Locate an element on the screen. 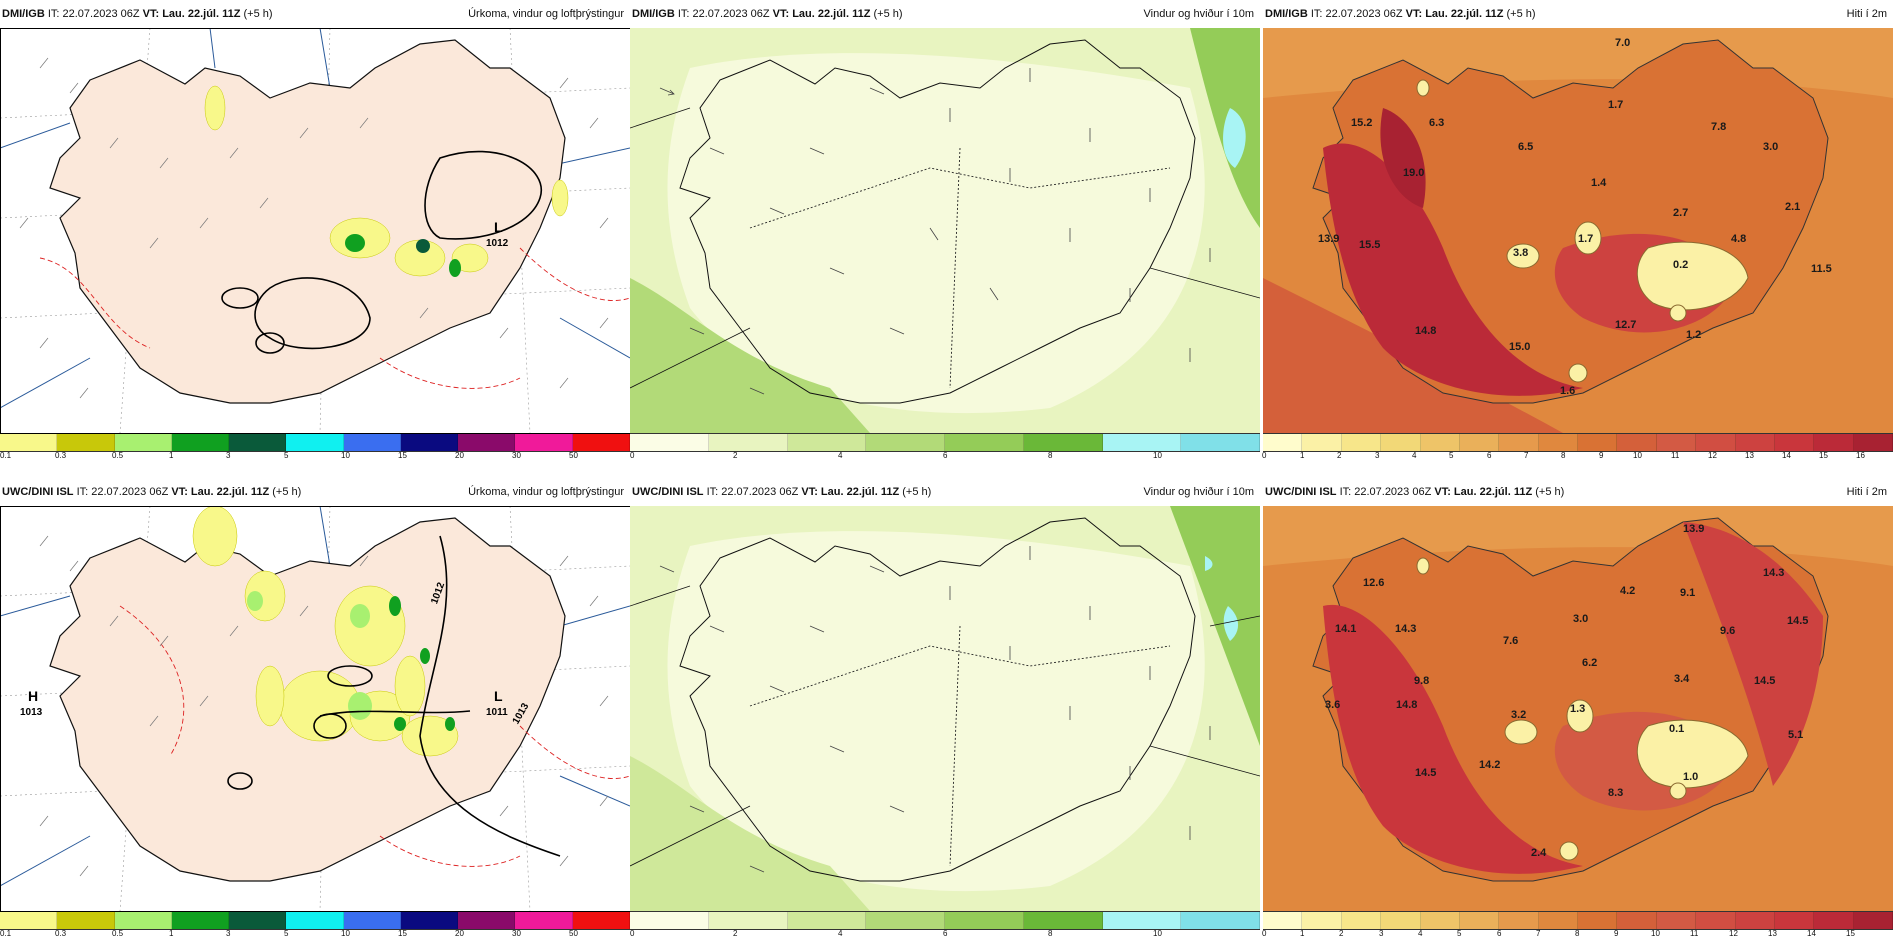  panel-title: Hiti í 2m is located at coordinates (1866, 14).